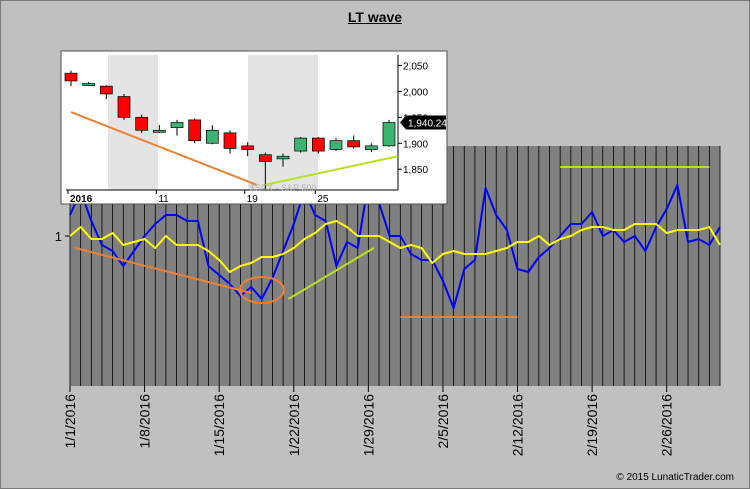 Image resolution: width=750 pixels, height=489 pixels. What do you see at coordinates (145, 421) in the screenshot?
I see `x-tick-label: 1/8/2016` at bounding box center [145, 421].